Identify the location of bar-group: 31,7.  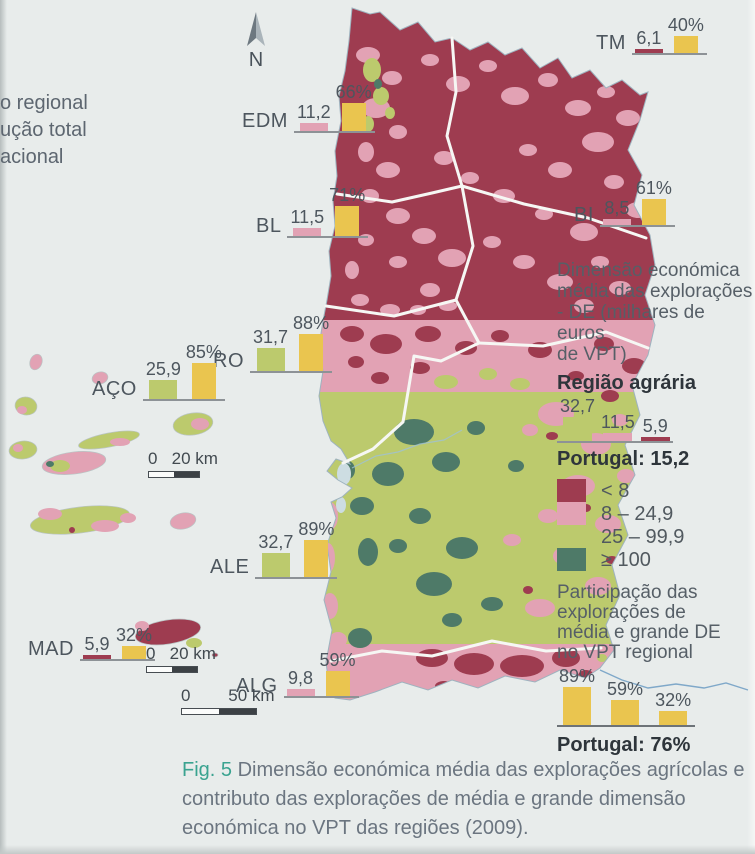
(270, 349).